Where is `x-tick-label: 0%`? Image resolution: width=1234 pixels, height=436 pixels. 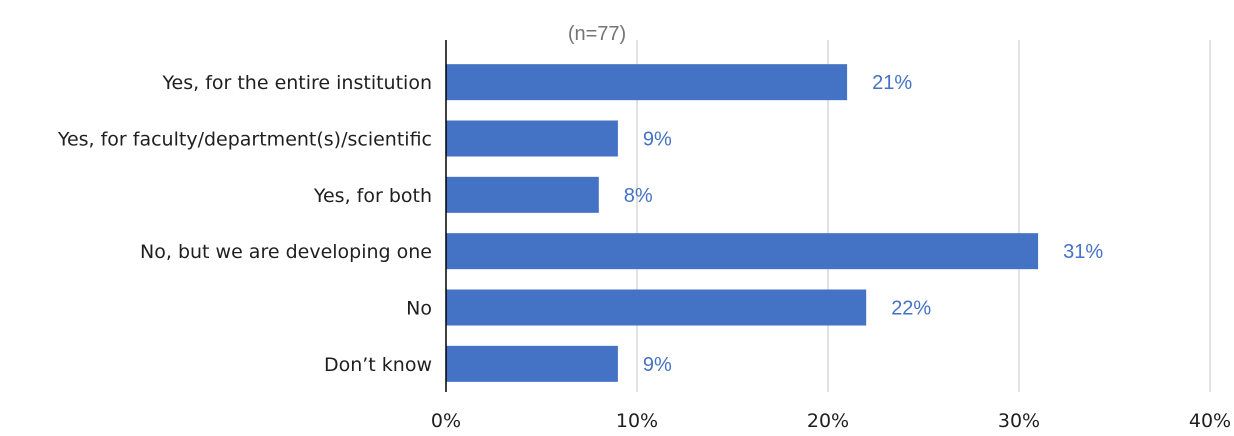 x-tick-label: 0% is located at coordinates (446, 421).